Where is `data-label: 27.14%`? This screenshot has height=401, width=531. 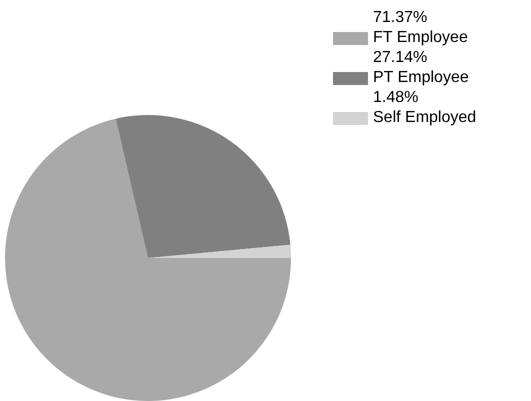 data-label: 27.14% is located at coordinates (400, 57).